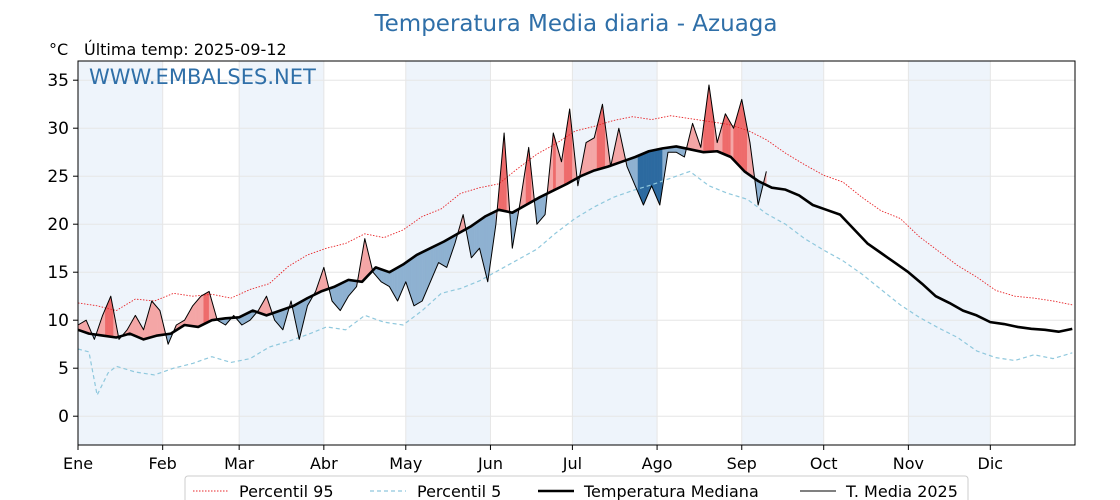  Describe the element at coordinates (163, 463) in the screenshot. I see `x-tick-label: Feb` at that location.